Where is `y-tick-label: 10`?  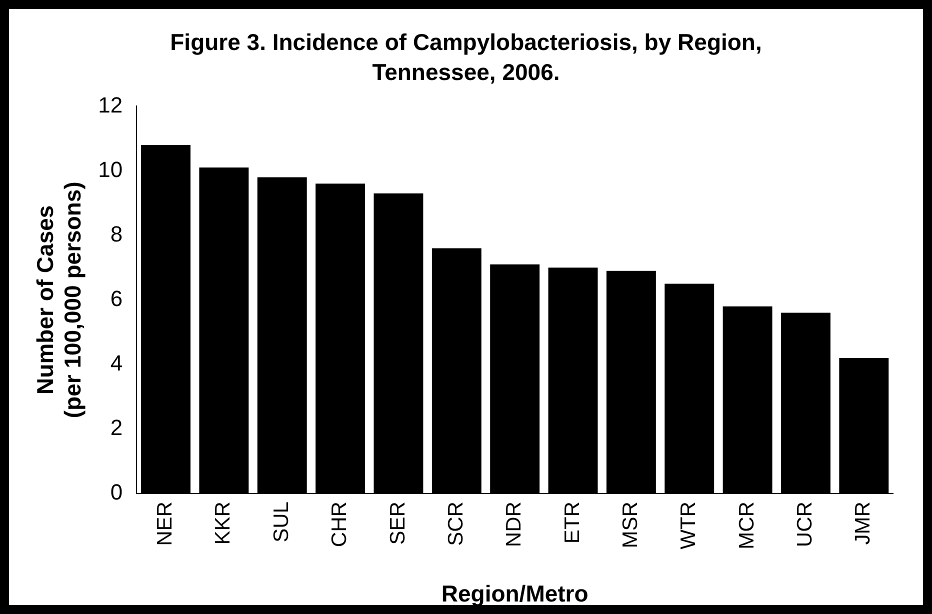 y-tick-label: 10 is located at coordinates (110, 169).